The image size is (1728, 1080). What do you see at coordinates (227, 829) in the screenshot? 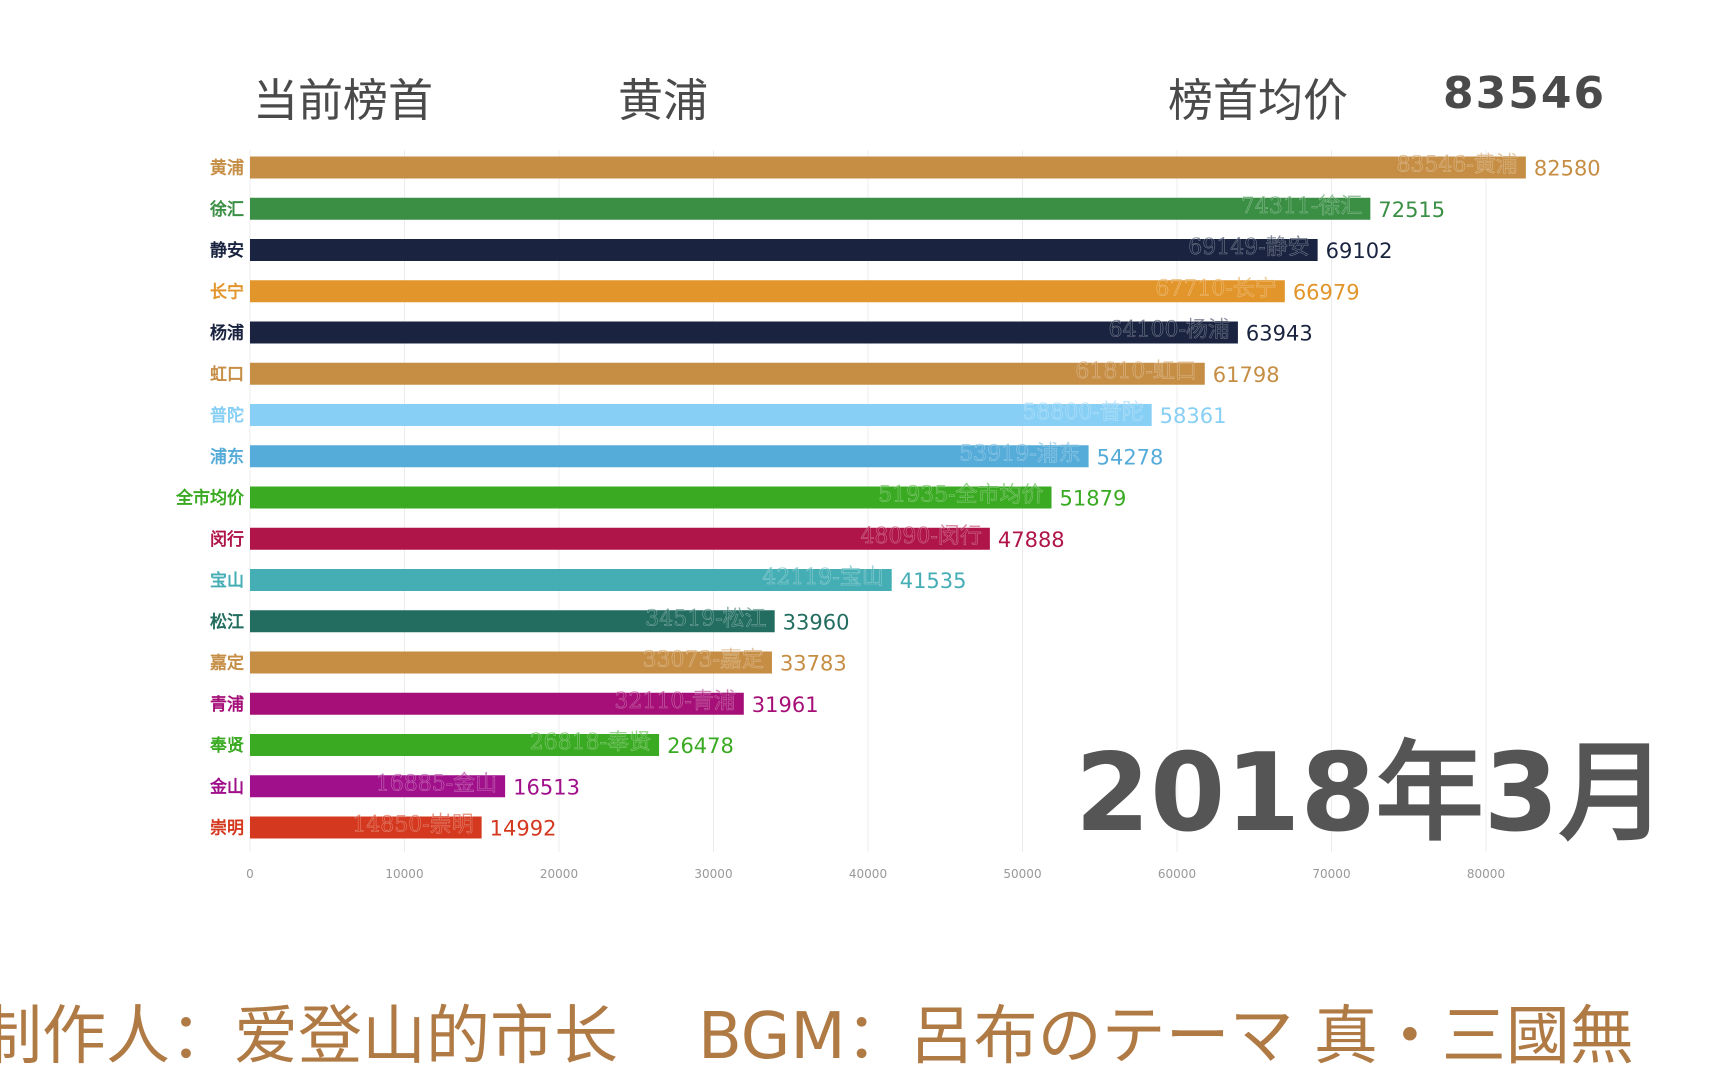
I see `category-label: 崇明` at bounding box center [227, 829].